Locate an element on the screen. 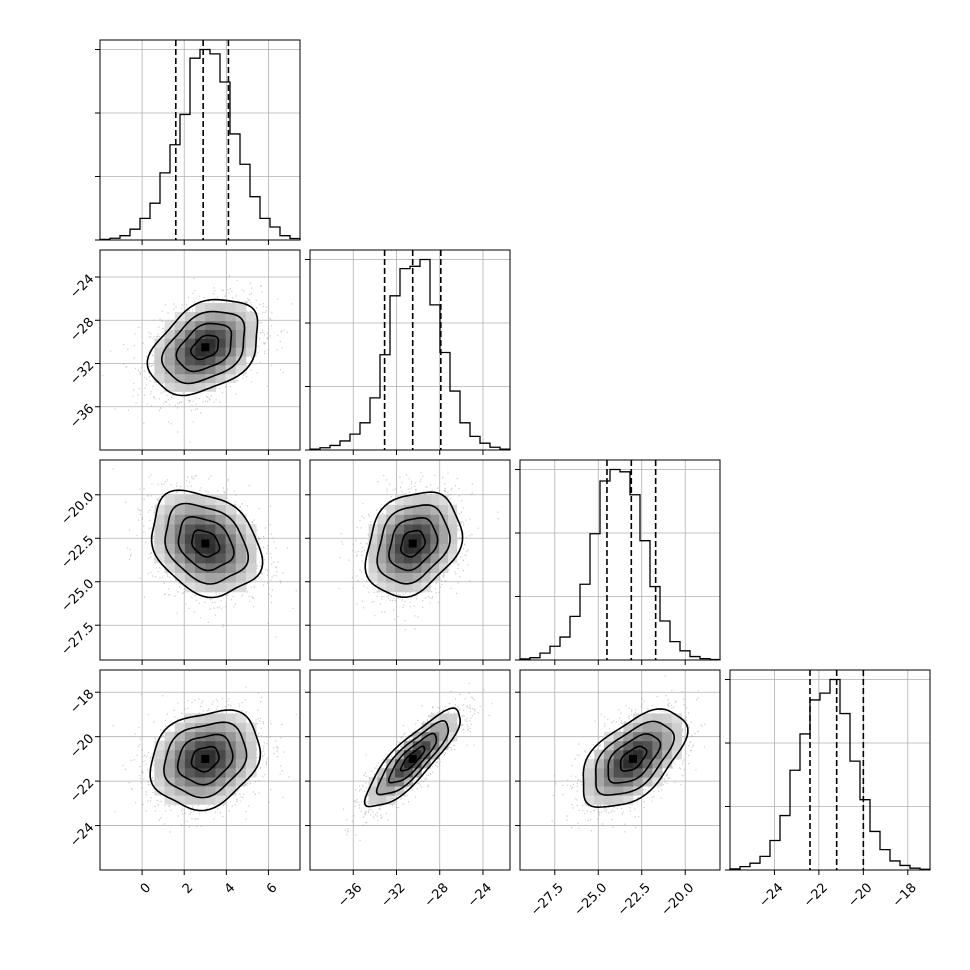 This screenshot has height=970, width=970. x-tick-label: 6 is located at coordinates (272, 888).